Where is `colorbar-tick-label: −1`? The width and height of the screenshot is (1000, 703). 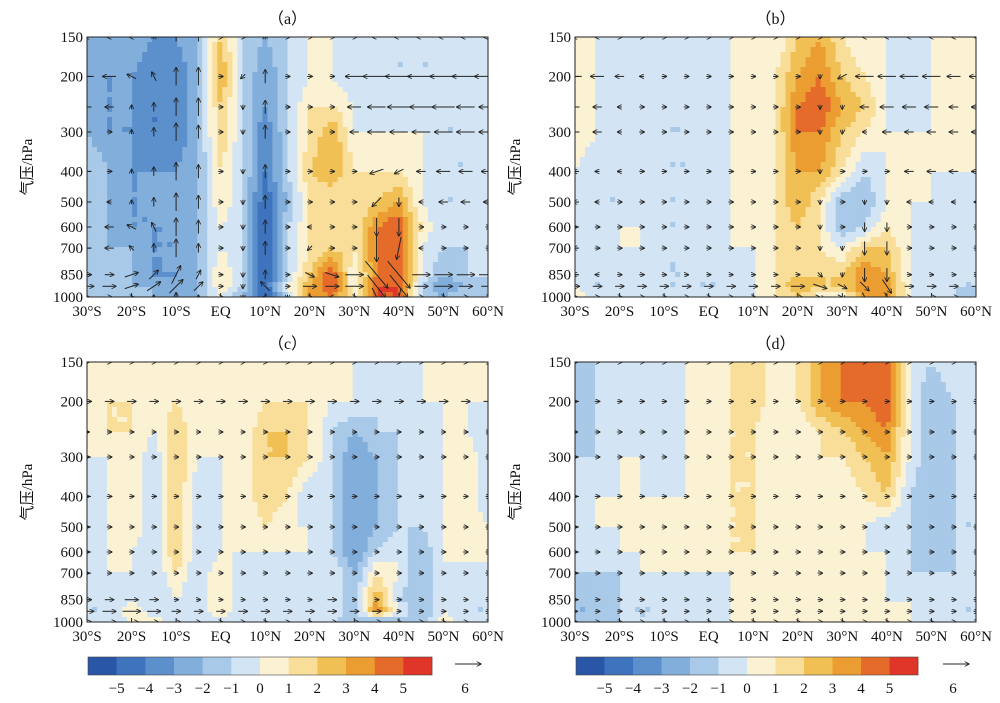 colorbar-tick-label: −1 is located at coordinates (231, 689).